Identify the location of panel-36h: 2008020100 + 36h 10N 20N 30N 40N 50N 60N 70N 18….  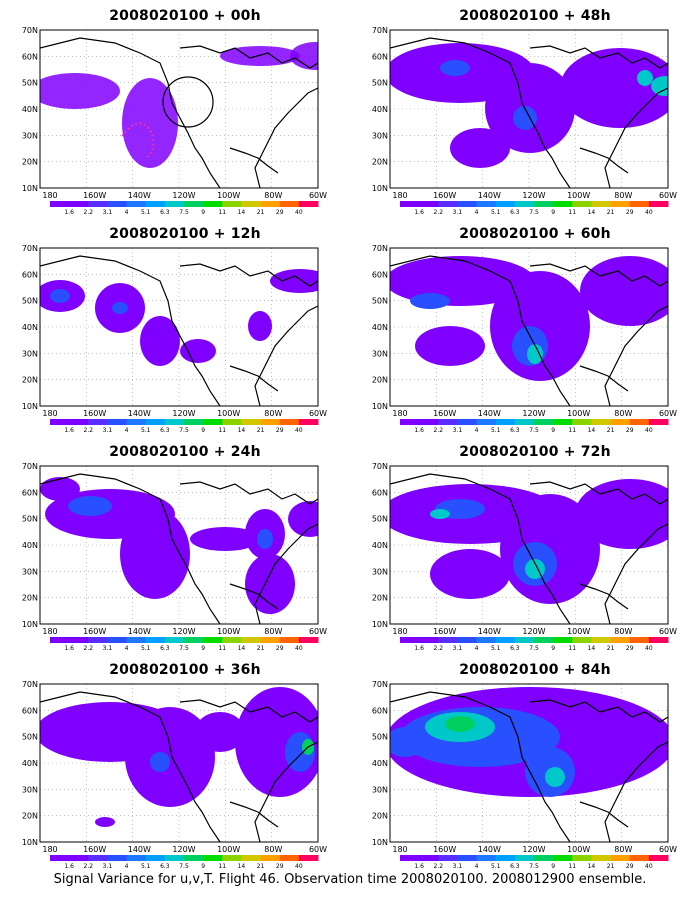
(185, 773).